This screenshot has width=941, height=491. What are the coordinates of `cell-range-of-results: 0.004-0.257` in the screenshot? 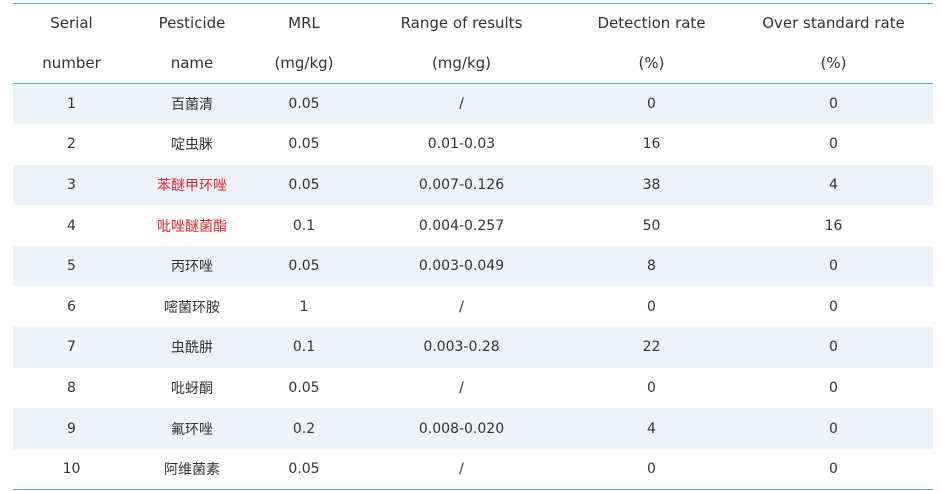 It's located at (461, 225).